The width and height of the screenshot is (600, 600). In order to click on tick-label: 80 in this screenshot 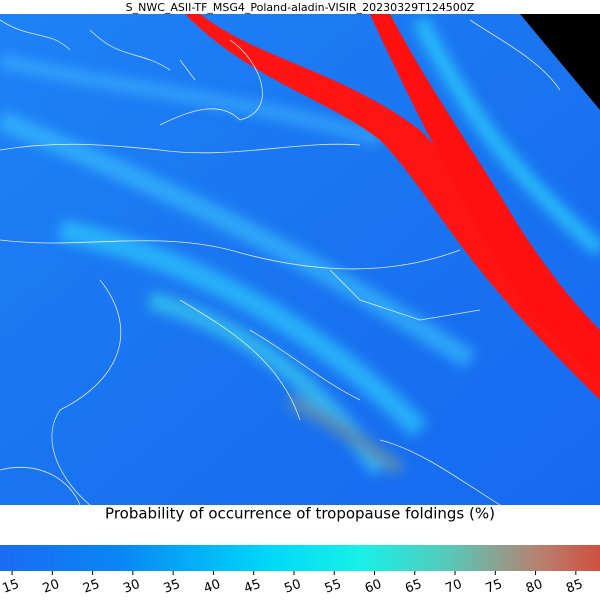, I will do `click(534, 587)`.